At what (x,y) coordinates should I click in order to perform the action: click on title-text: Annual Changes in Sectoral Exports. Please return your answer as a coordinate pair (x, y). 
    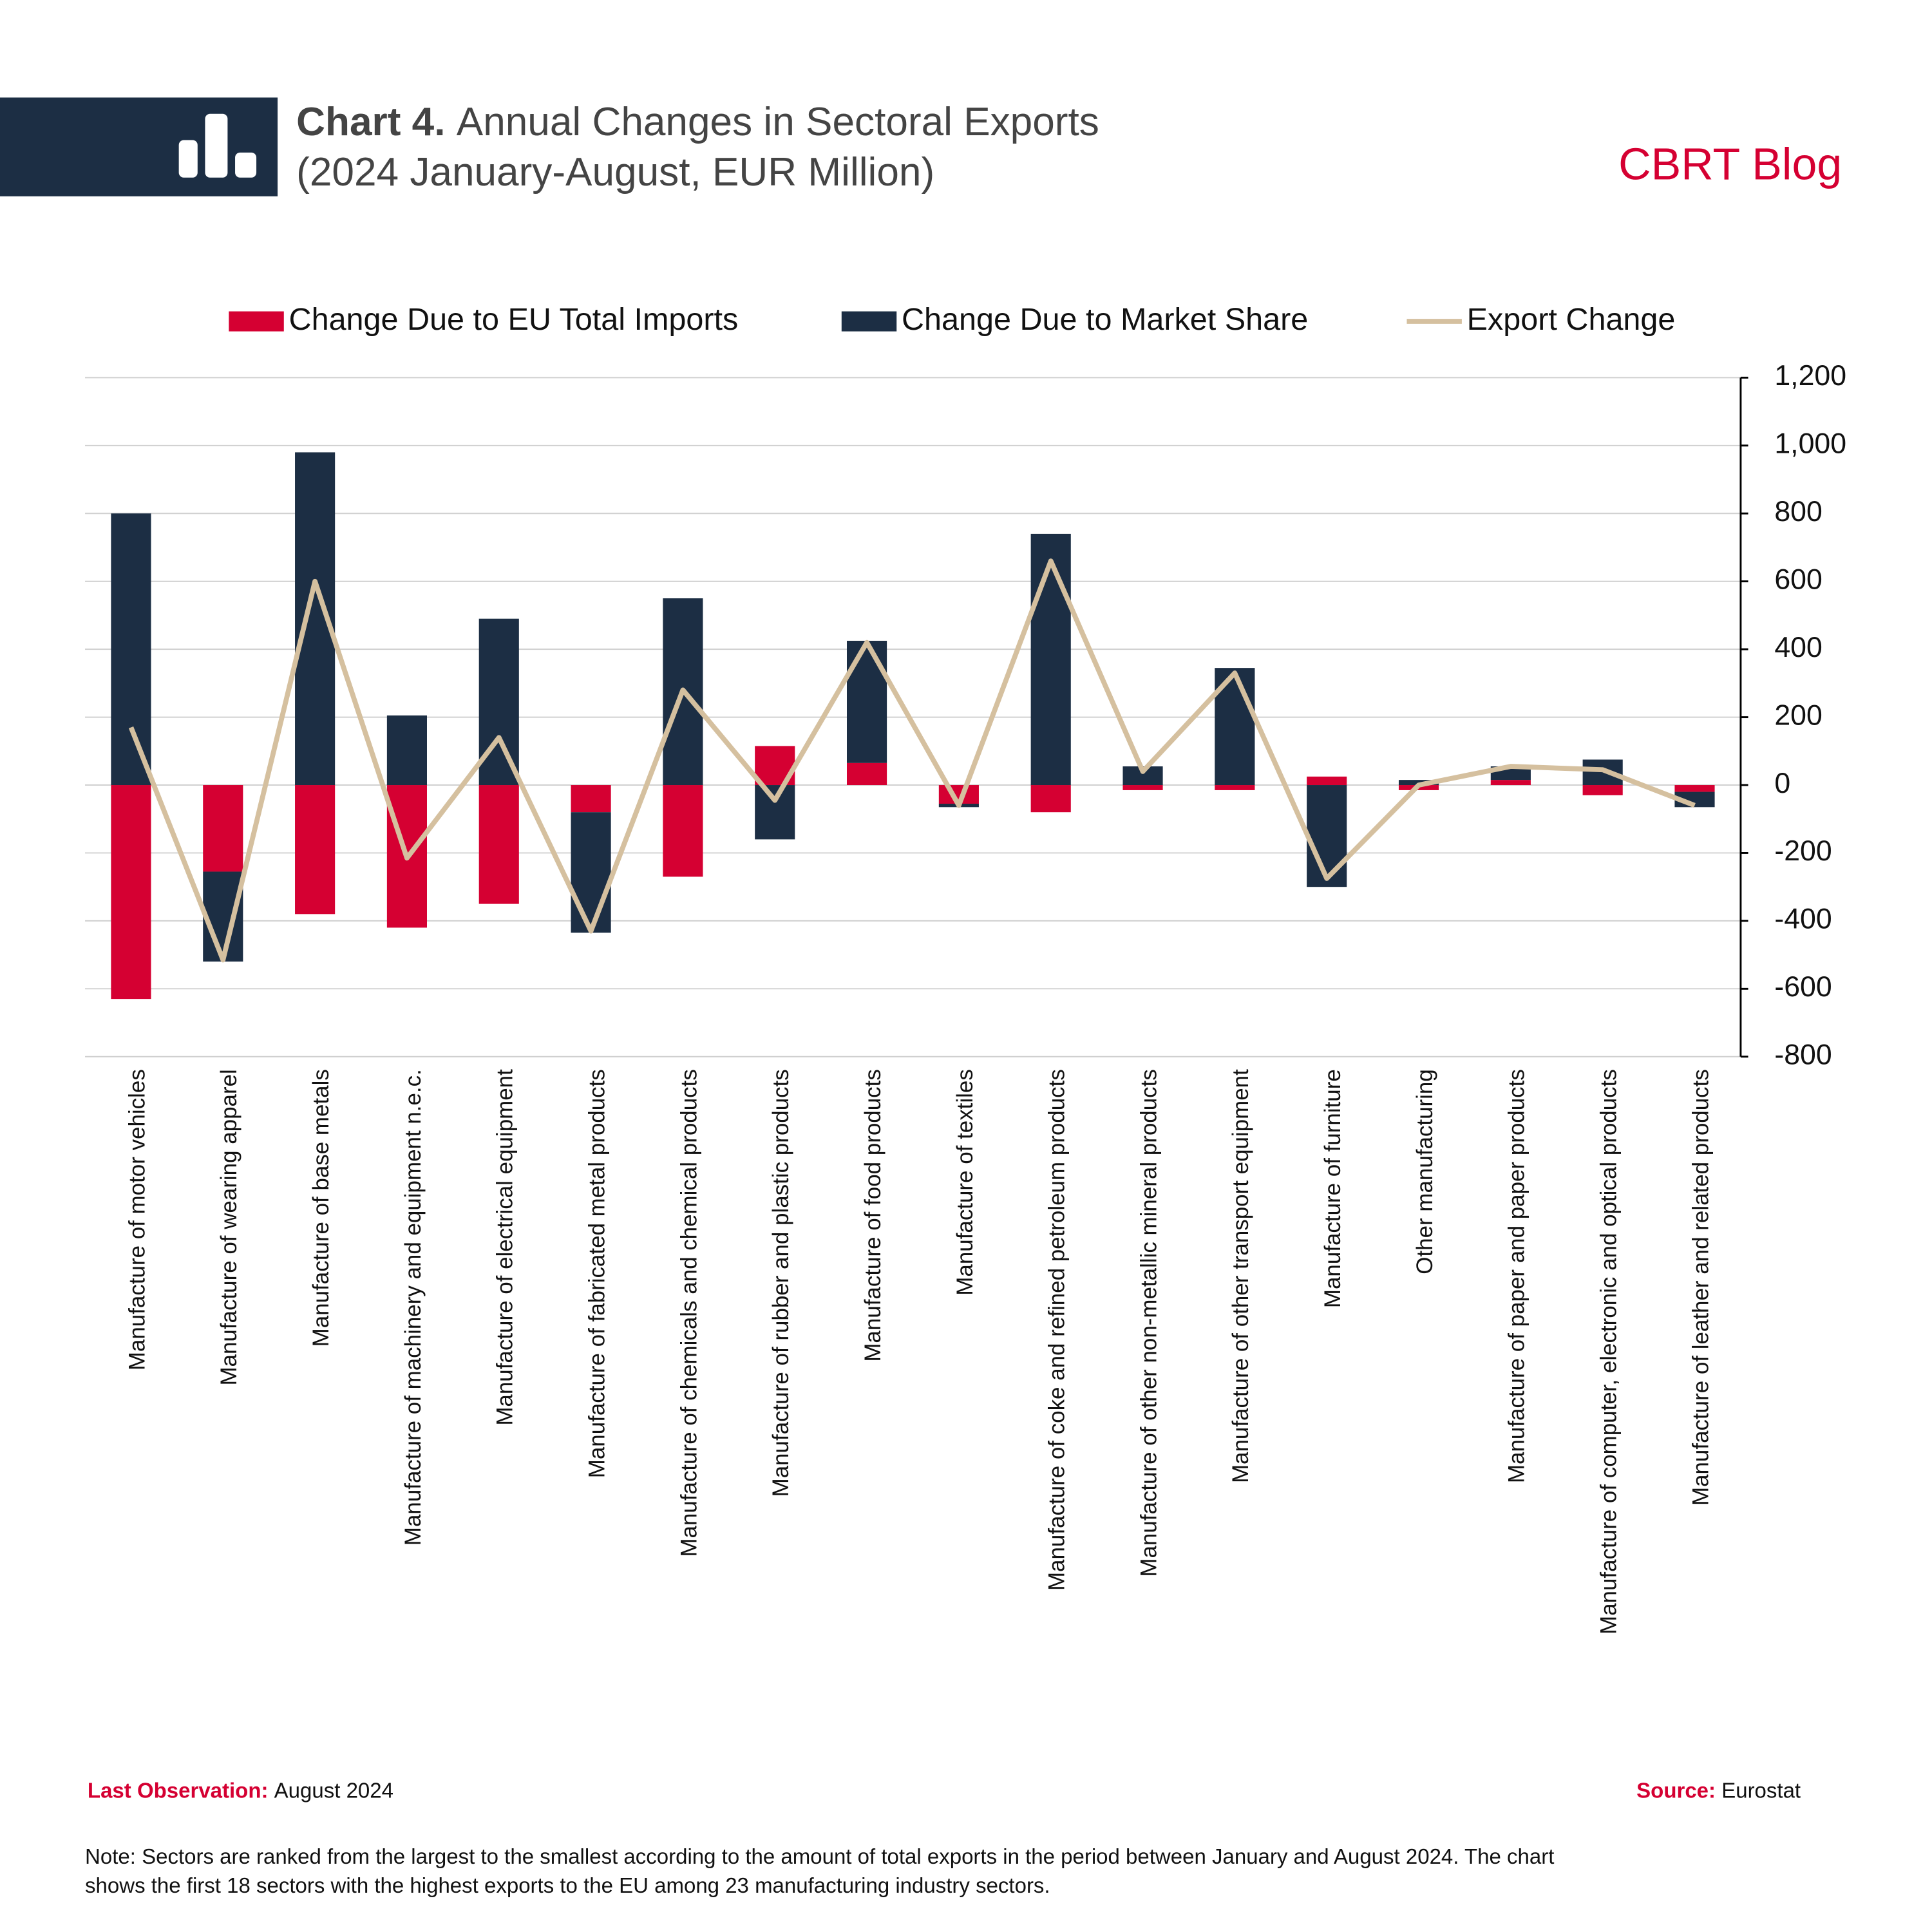
    Looking at the image, I should click on (778, 123).